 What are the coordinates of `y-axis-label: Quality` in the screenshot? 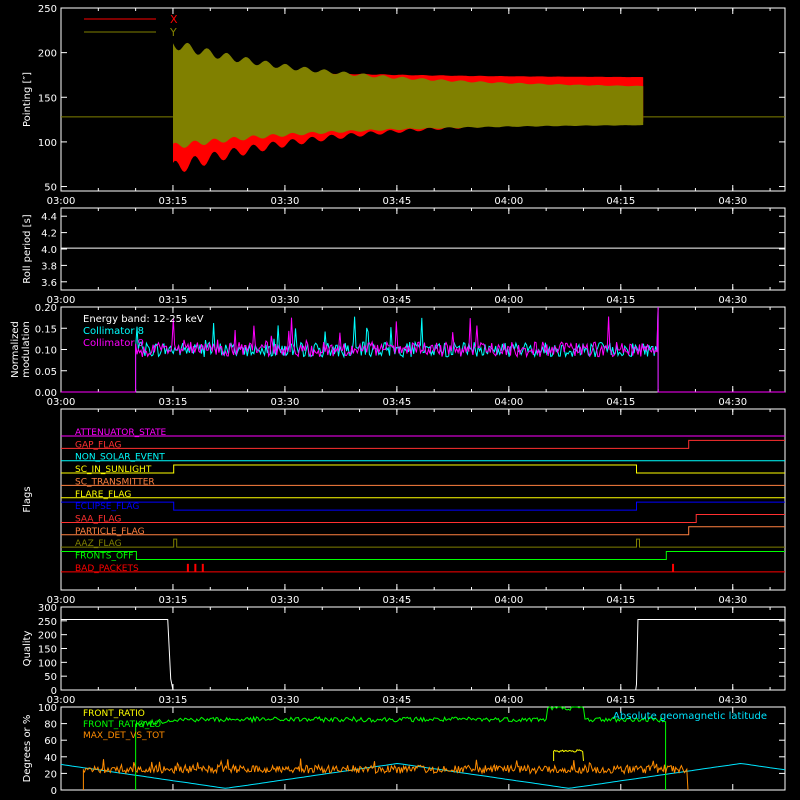 It's located at (27, 649).